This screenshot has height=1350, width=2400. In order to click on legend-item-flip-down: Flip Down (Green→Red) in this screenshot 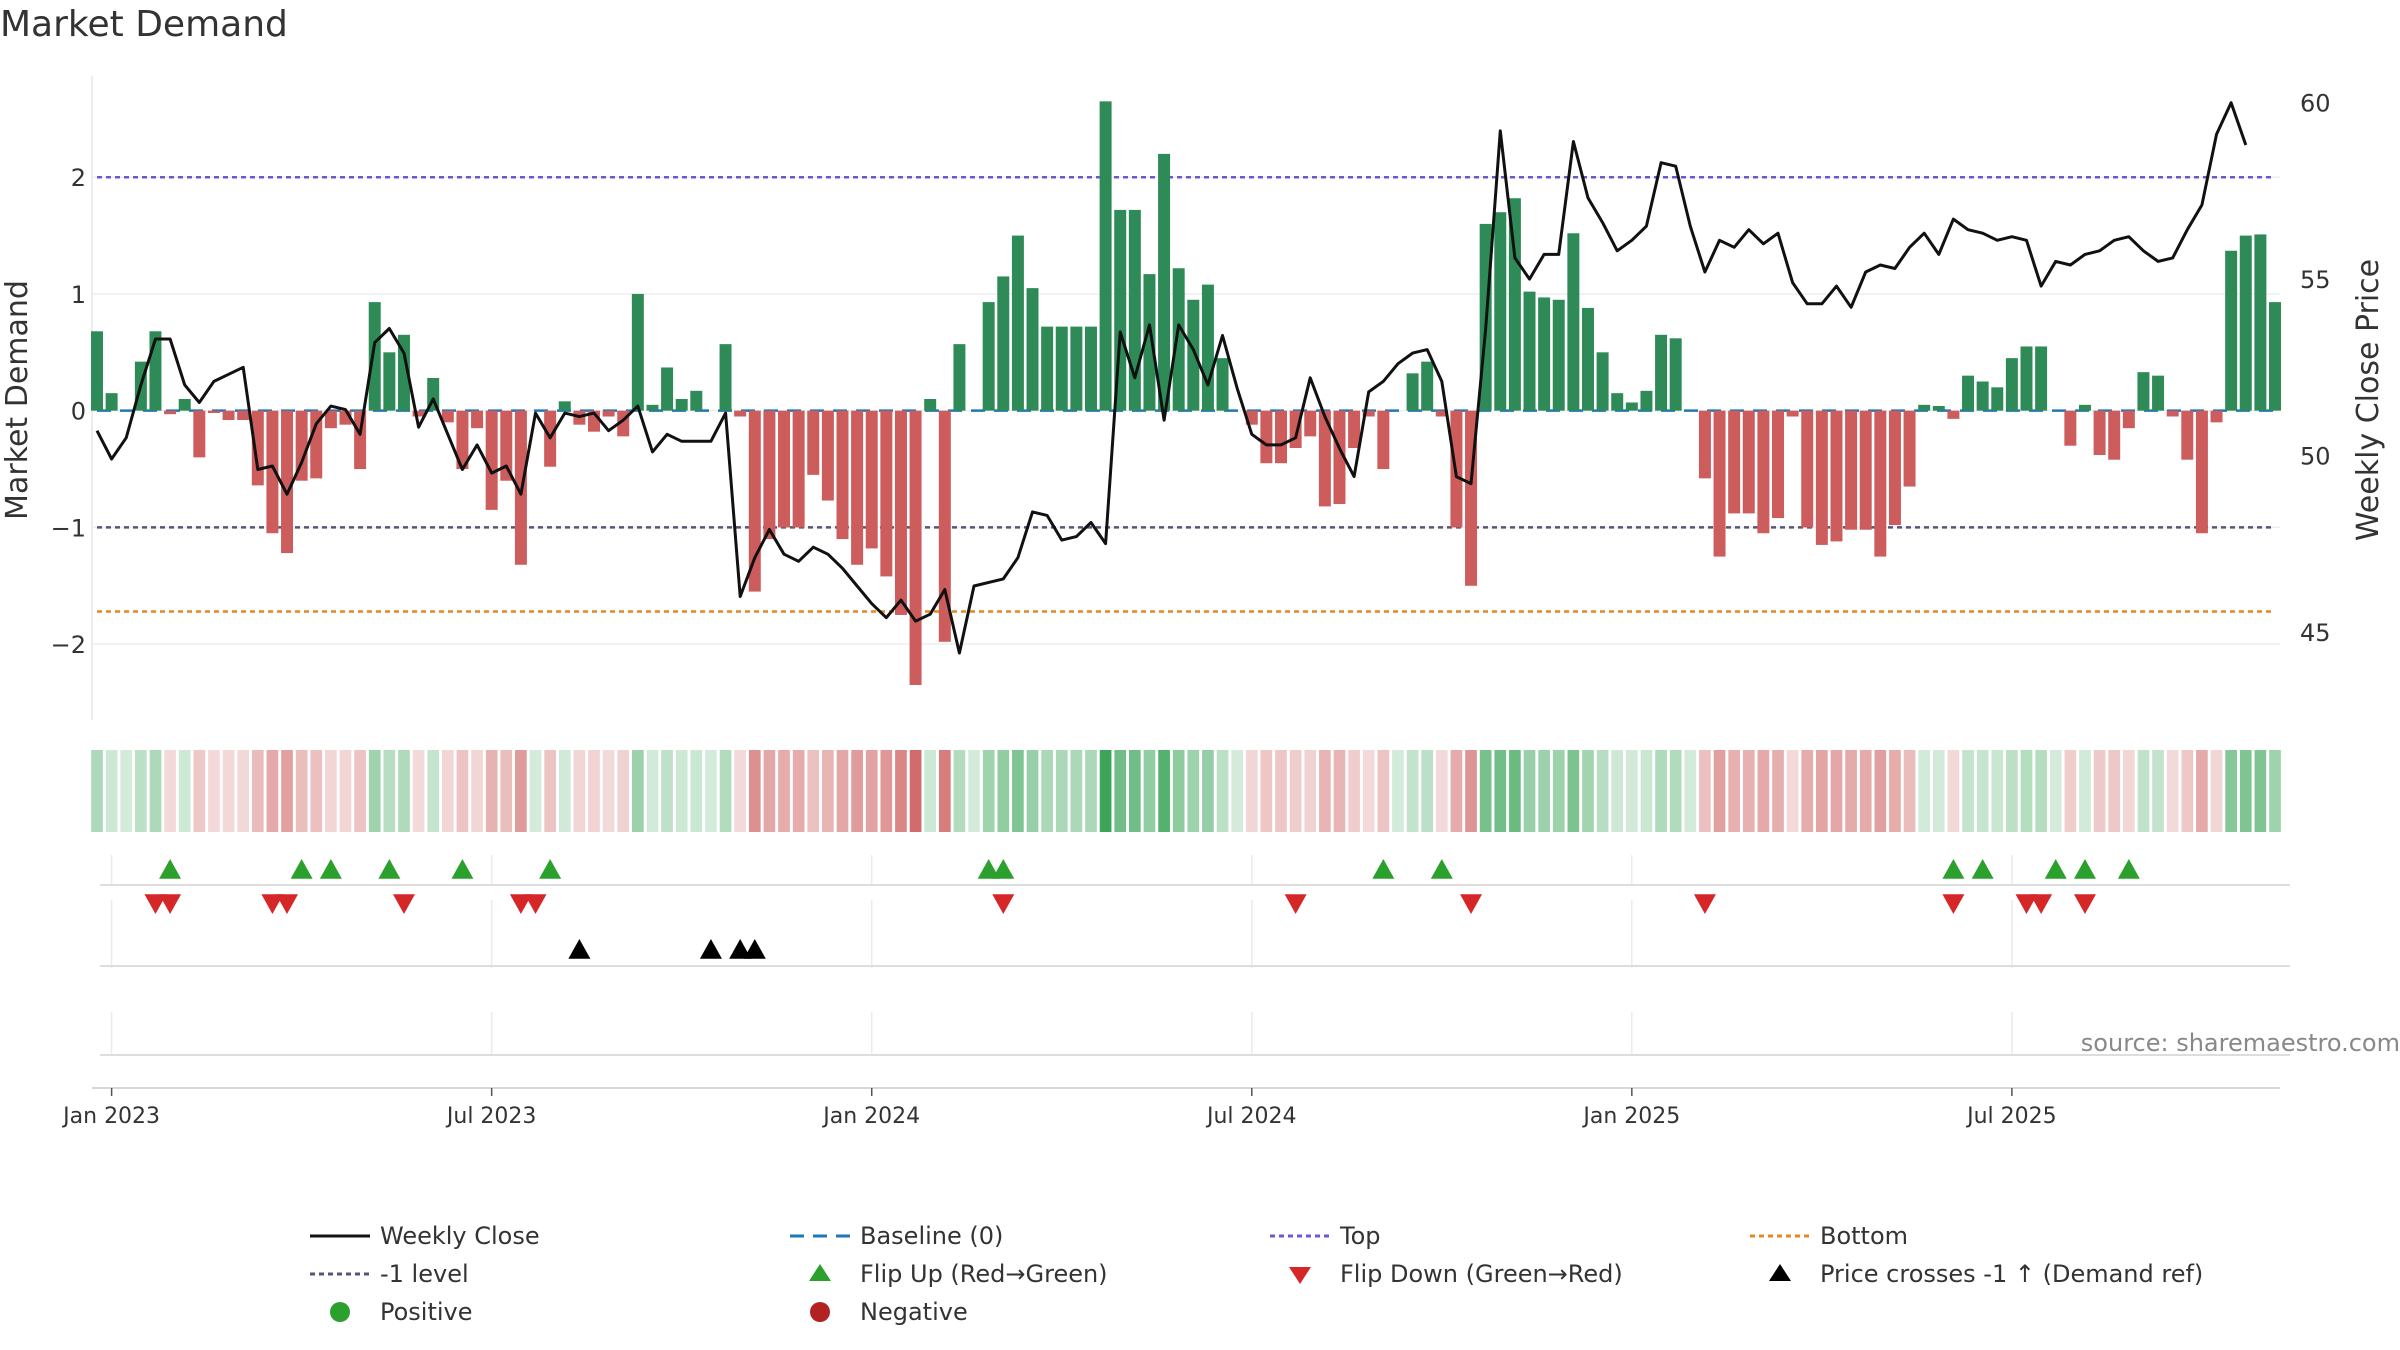, I will do `click(1446, 1274)`.